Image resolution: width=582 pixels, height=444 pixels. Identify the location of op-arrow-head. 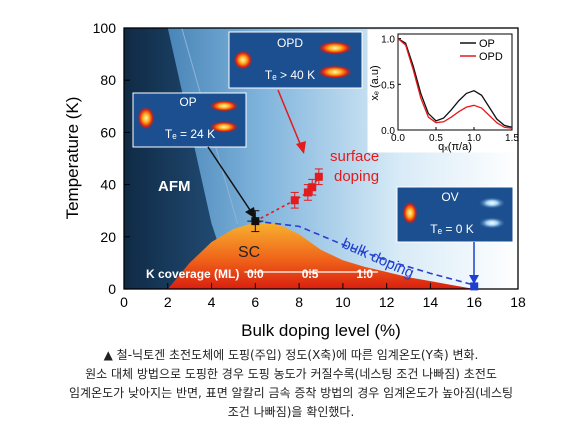
(250, 213).